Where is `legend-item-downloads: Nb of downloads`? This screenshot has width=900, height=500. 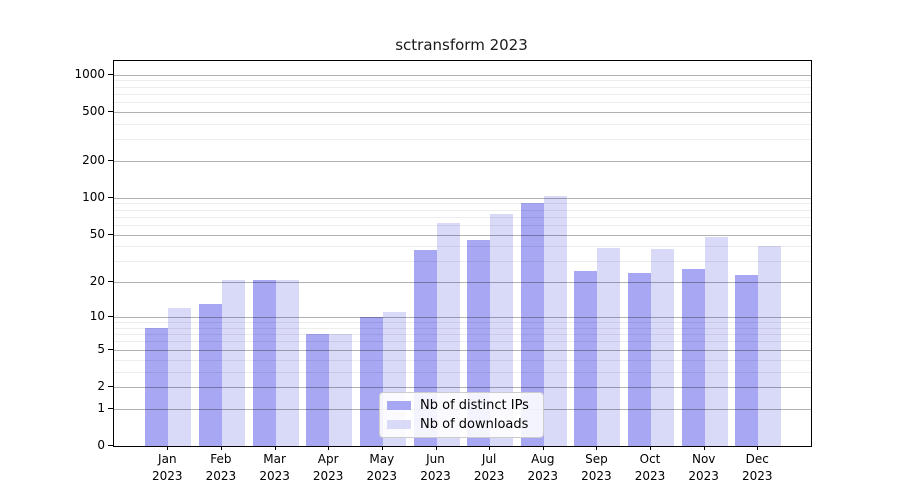 legend-item-downloads: Nb of downloads is located at coordinates (461, 424).